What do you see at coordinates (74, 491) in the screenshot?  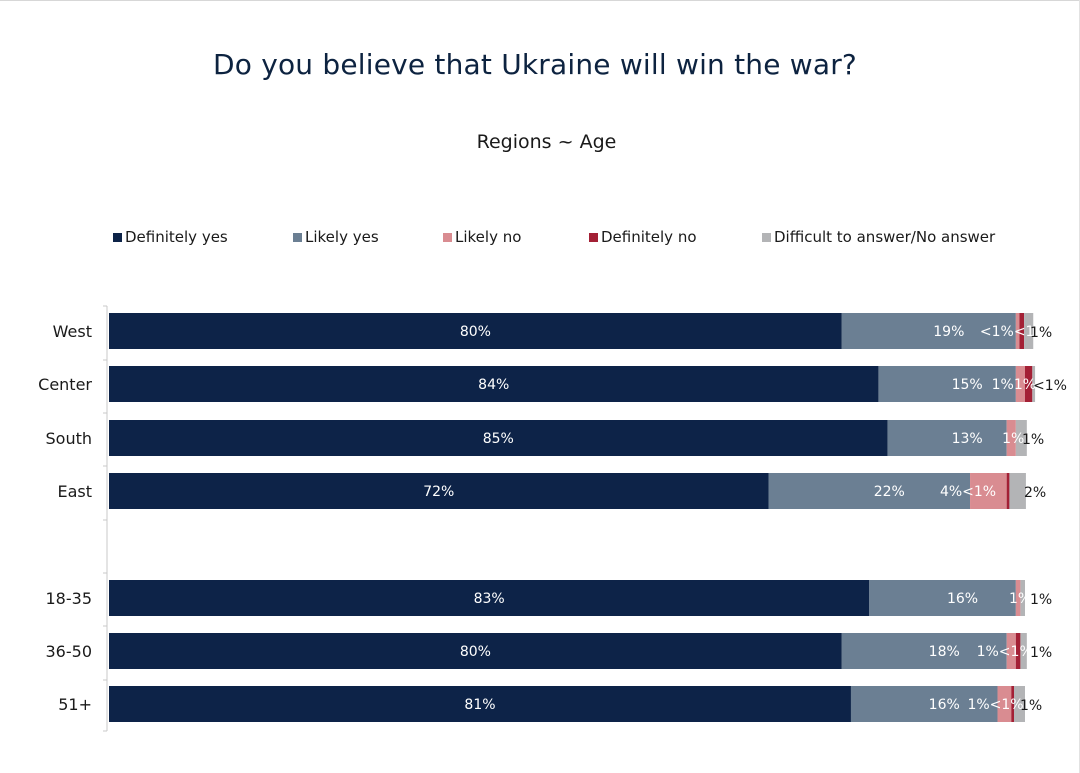 I see `category-label: East` at bounding box center [74, 491].